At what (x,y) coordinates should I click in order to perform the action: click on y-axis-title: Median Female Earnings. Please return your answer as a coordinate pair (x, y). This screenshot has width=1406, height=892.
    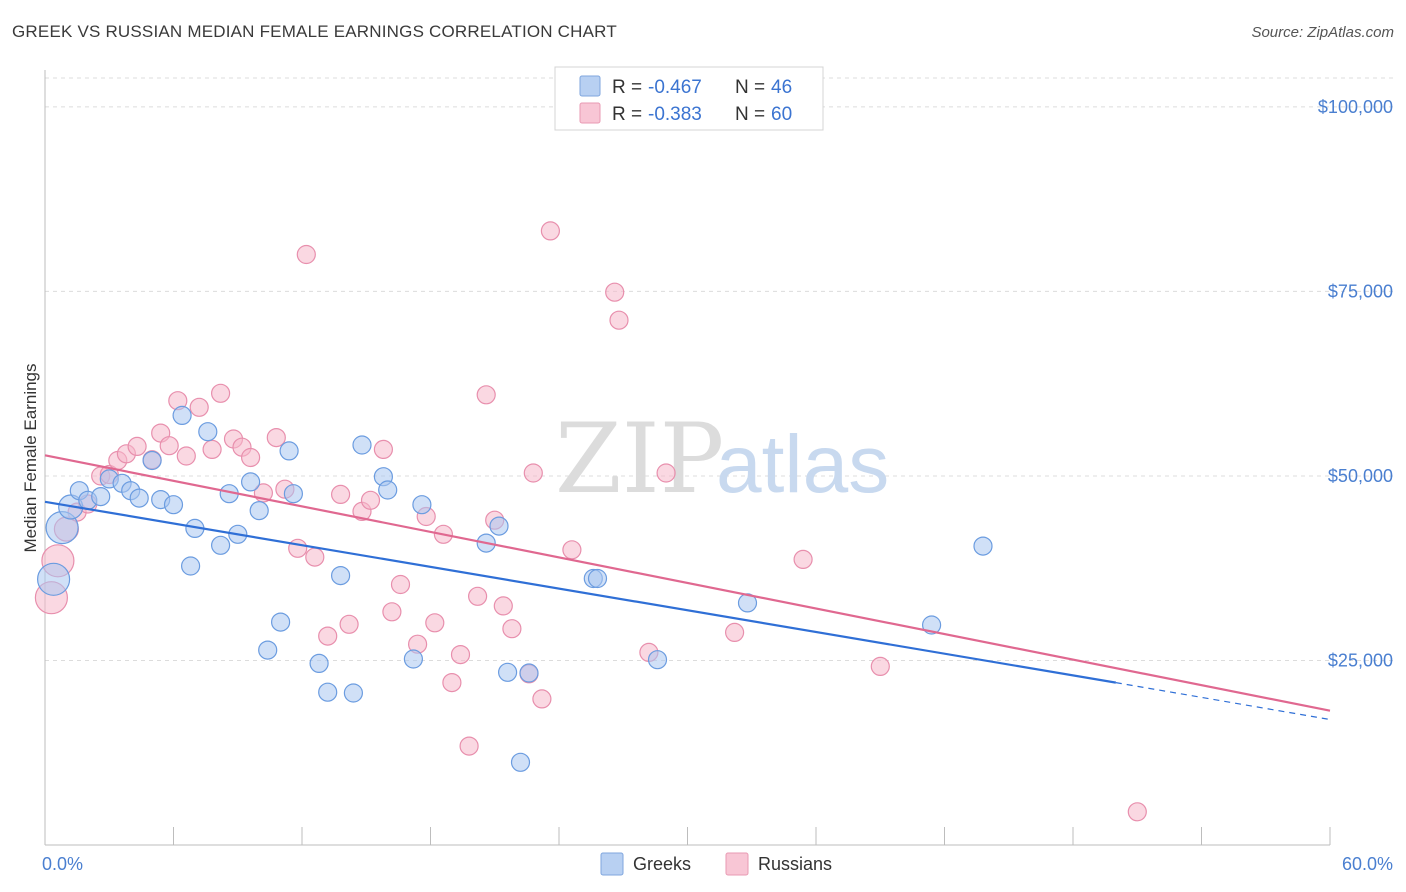
    Looking at the image, I should click on (30, 458).